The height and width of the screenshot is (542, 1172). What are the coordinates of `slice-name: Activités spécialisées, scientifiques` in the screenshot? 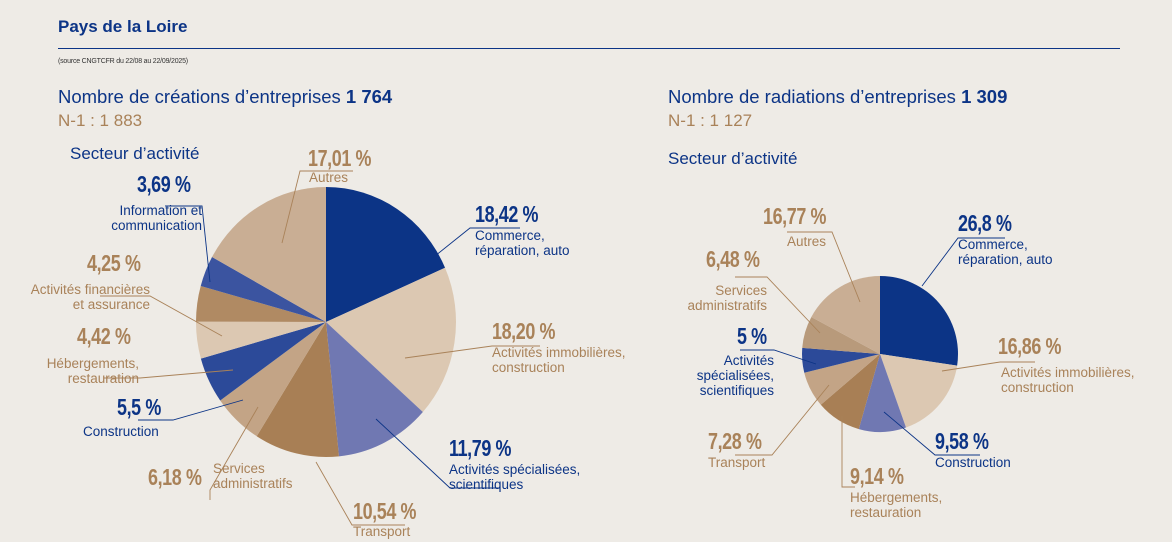 It's located at (515, 477).